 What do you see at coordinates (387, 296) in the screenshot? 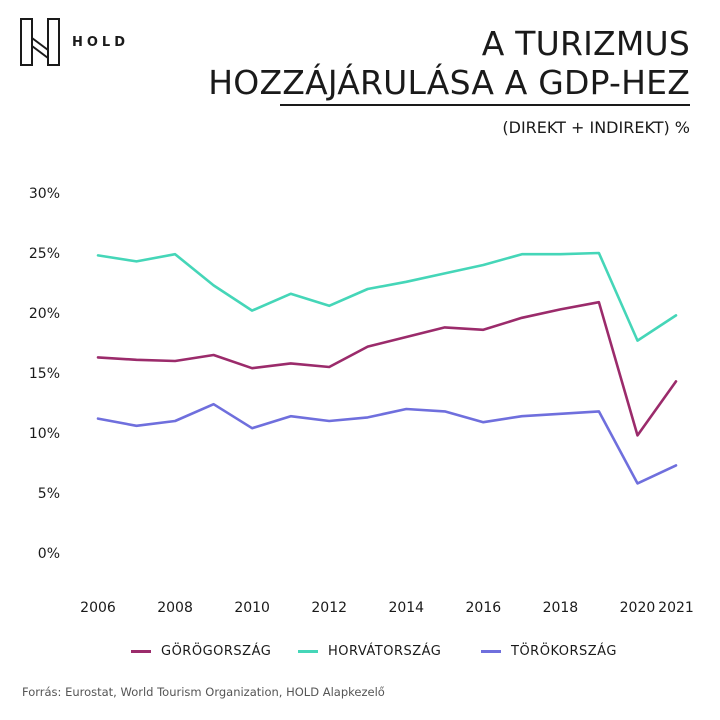
I see `series-line-croatia` at bounding box center [387, 296].